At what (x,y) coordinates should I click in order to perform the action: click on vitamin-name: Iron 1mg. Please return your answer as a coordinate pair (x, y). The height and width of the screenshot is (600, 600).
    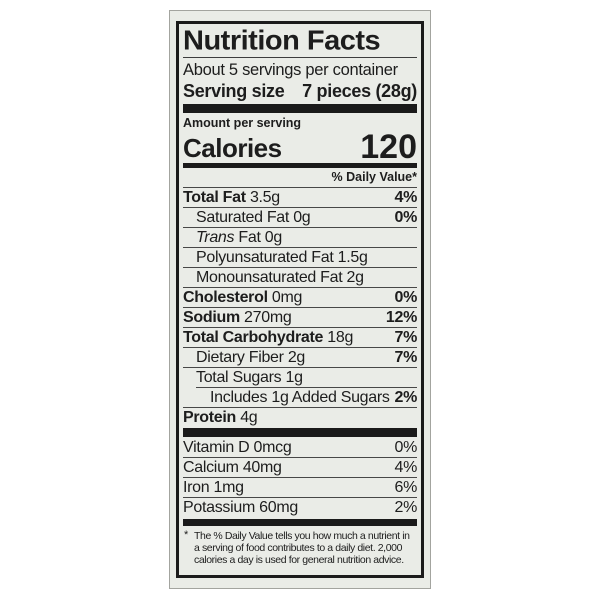
    Looking at the image, I should click on (213, 487).